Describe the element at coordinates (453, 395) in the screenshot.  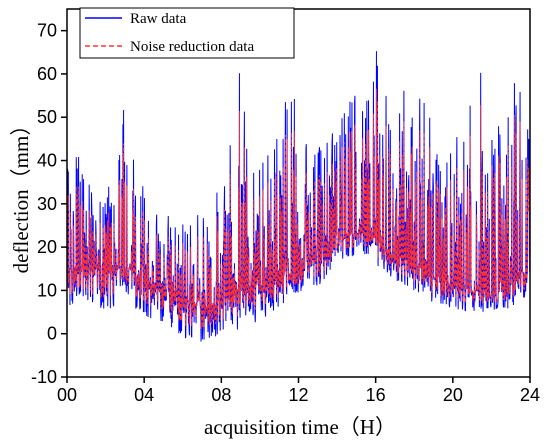
I see `x-tick-label: 20` at that location.